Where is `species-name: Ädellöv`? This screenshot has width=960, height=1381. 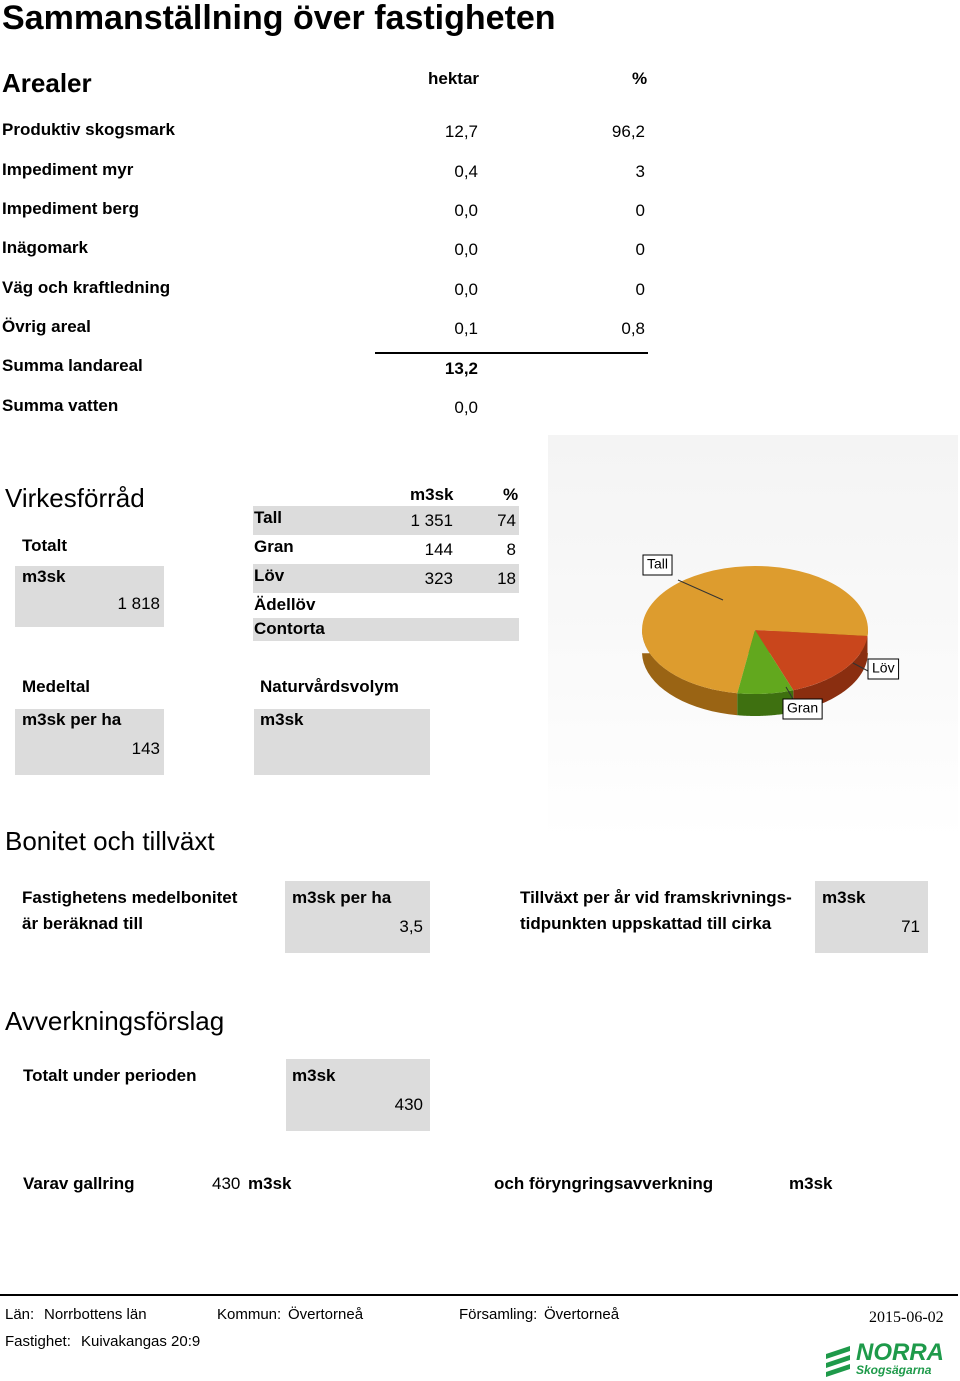 species-name: Ädellöv is located at coordinates (285, 604).